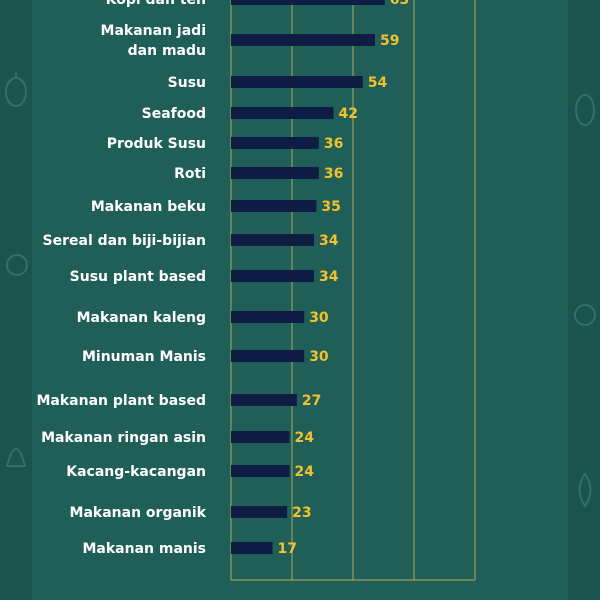 The image size is (600, 600). Describe the element at coordinates (156, 144) in the screenshot. I see `category-label: Produk Susu` at that location.